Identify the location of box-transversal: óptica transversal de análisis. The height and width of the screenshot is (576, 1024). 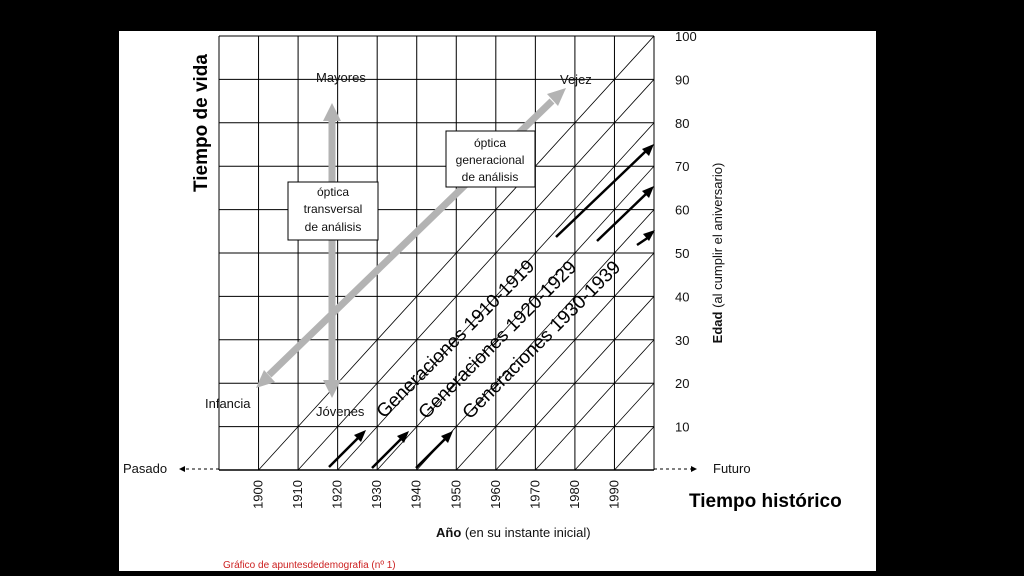
(333, 211).